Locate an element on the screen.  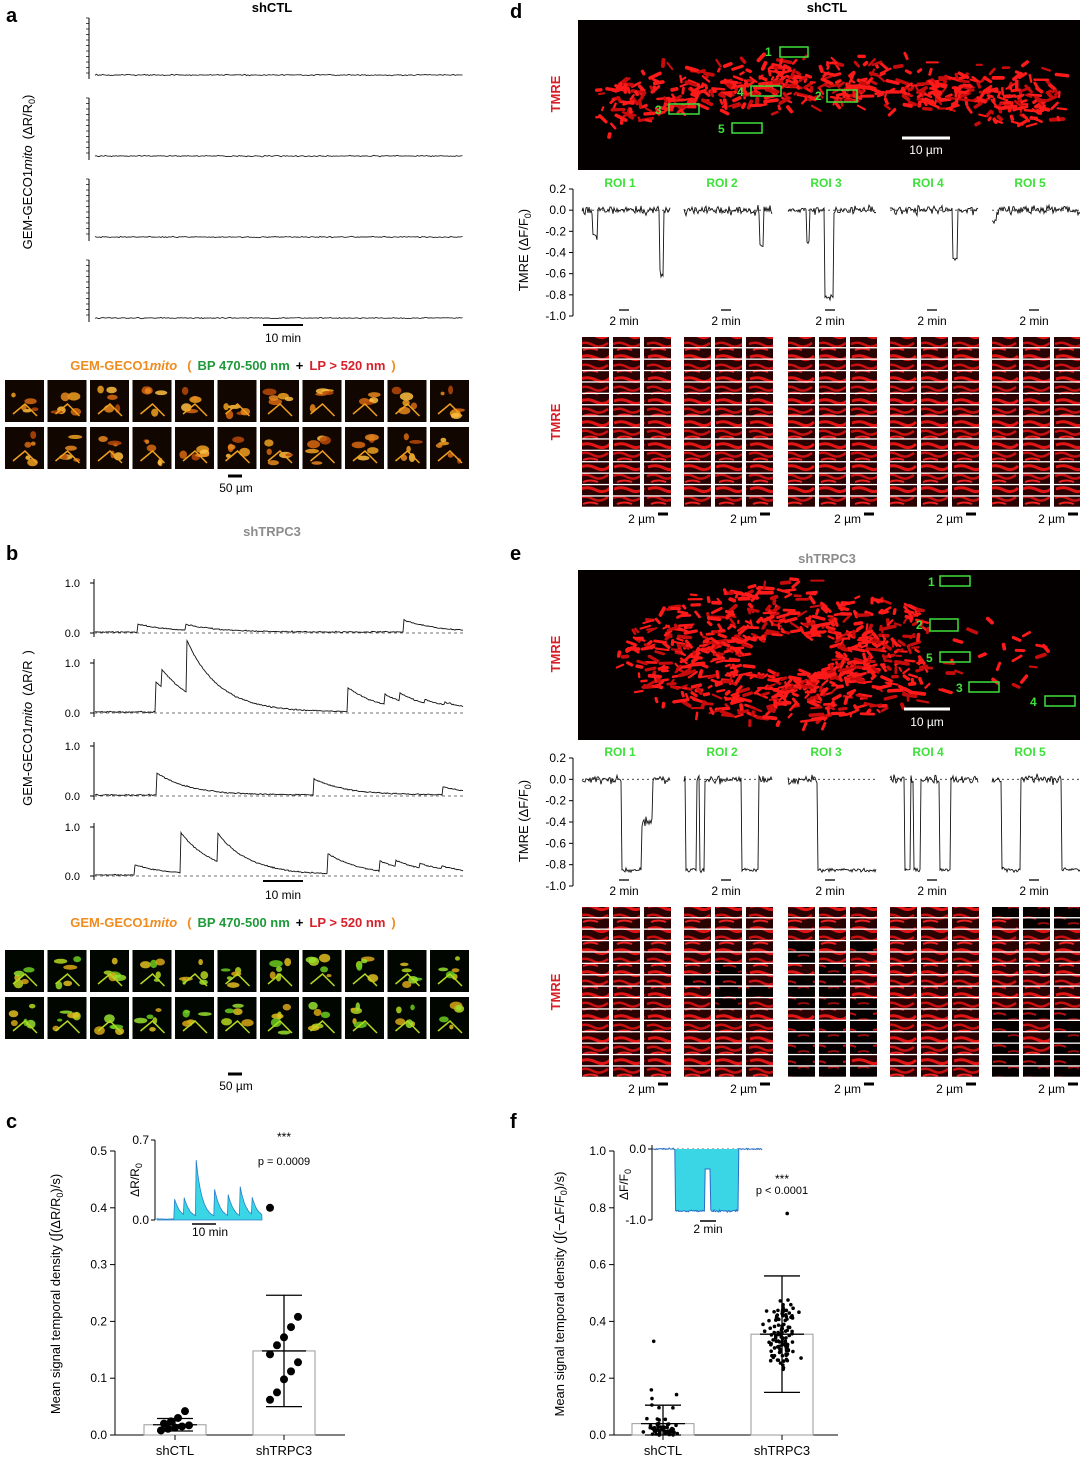
axis-tick-label: 0.2 is located at coordinates (557, 189).